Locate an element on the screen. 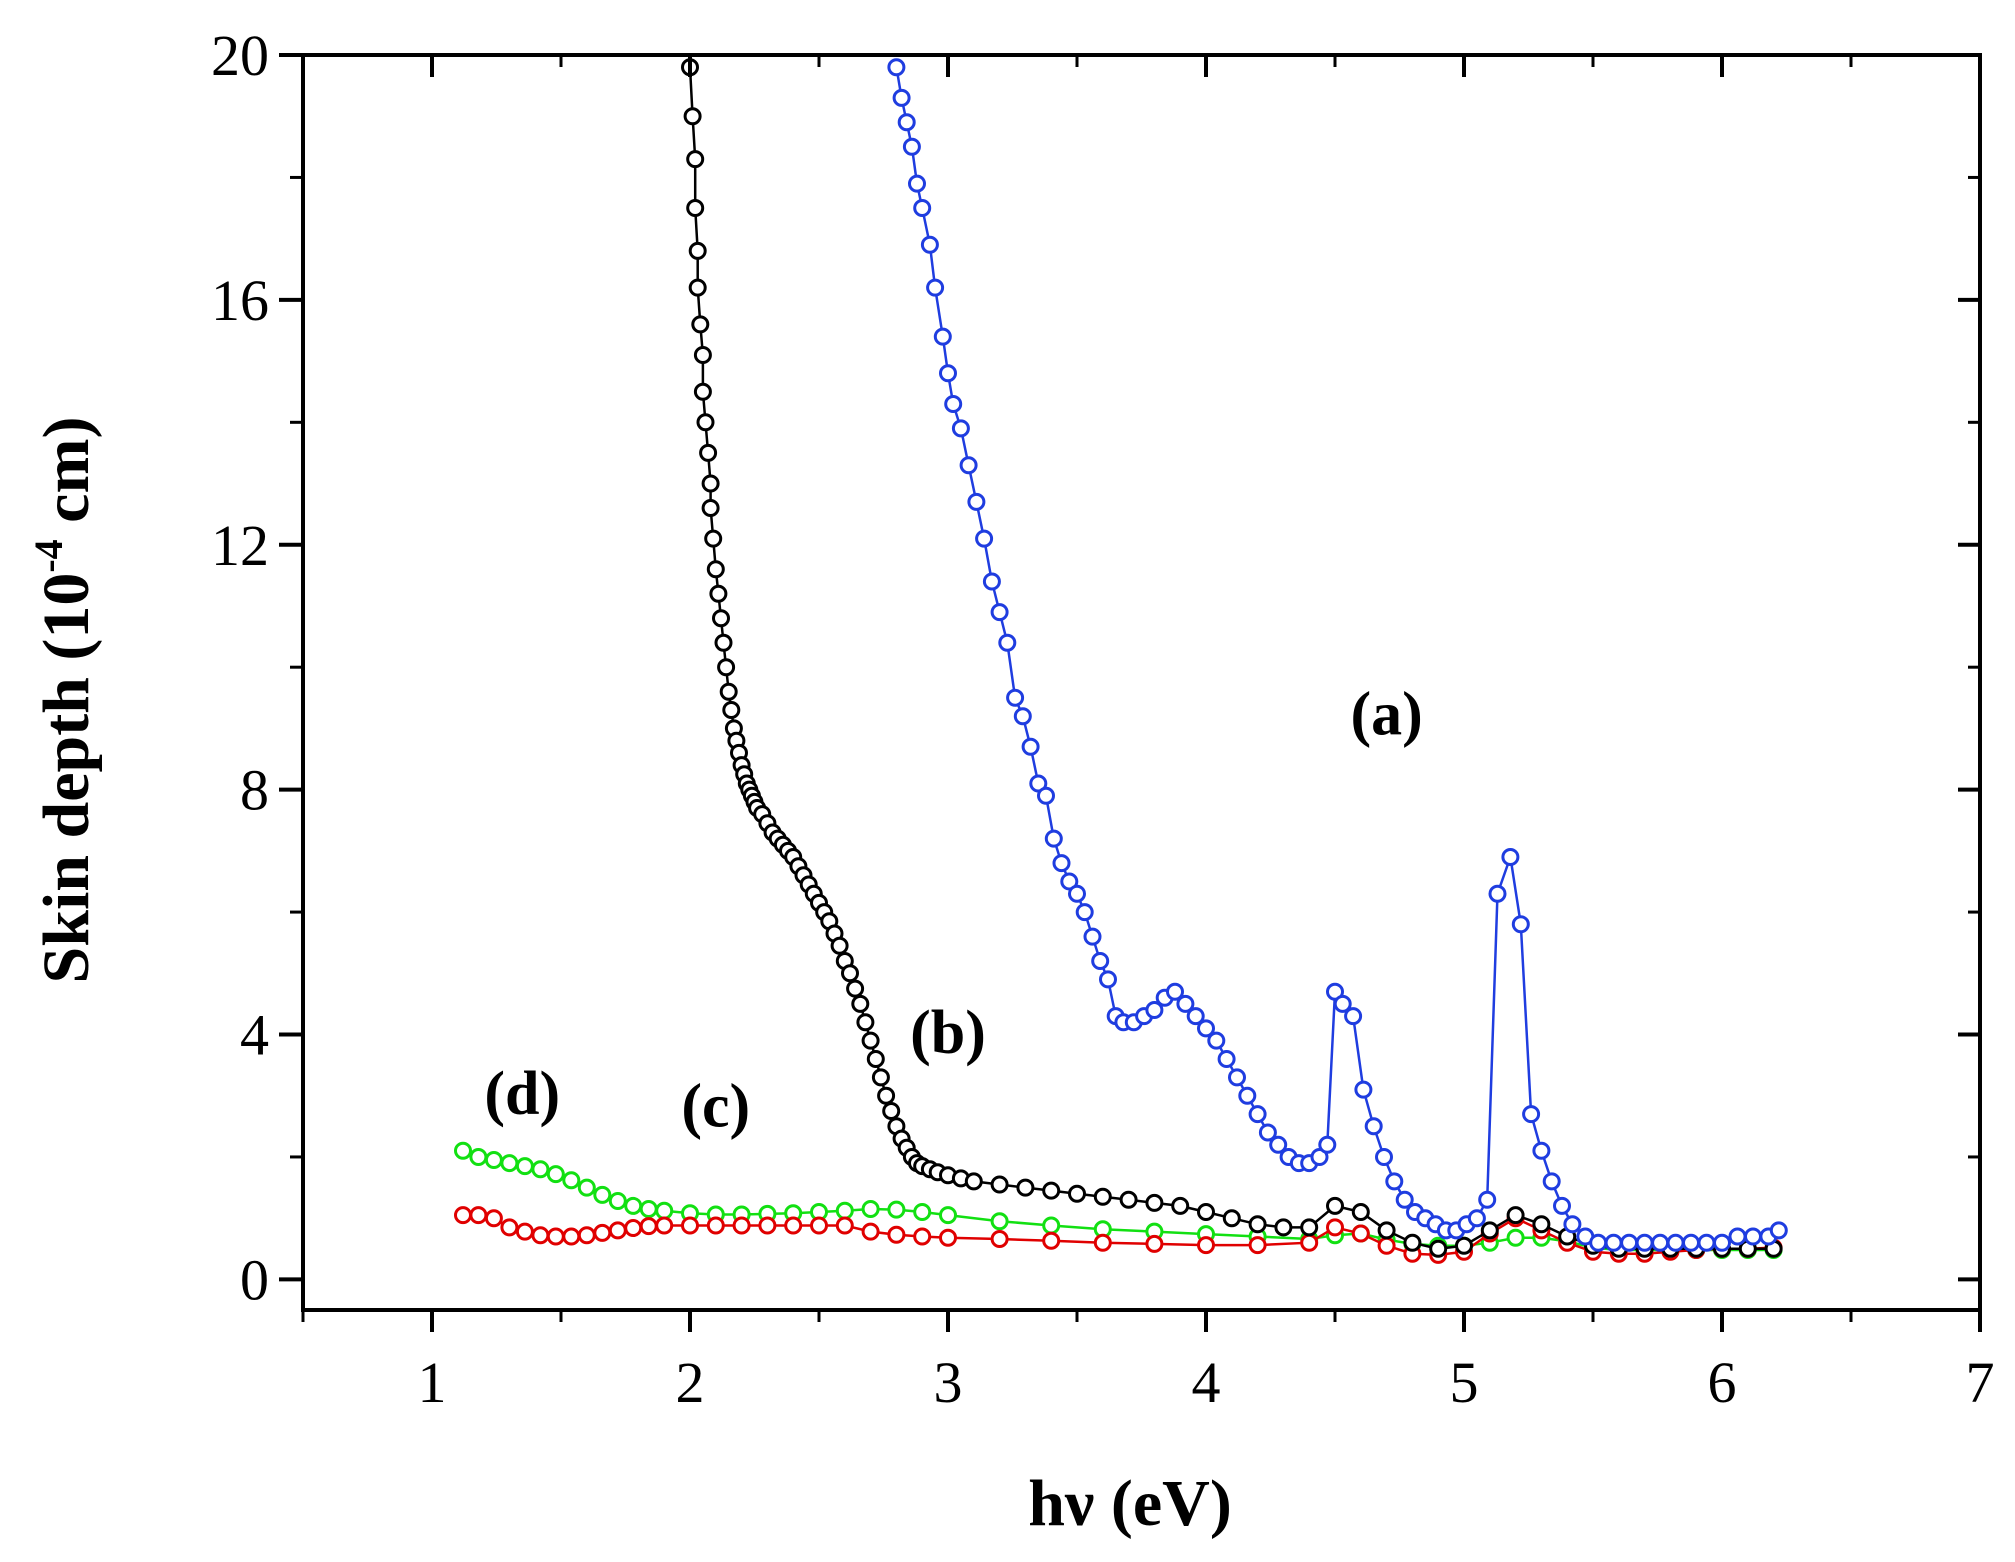 This screenshot has width=2015, height=1562. x-tick-label: 4 is located at coordinates (1206, 1382).